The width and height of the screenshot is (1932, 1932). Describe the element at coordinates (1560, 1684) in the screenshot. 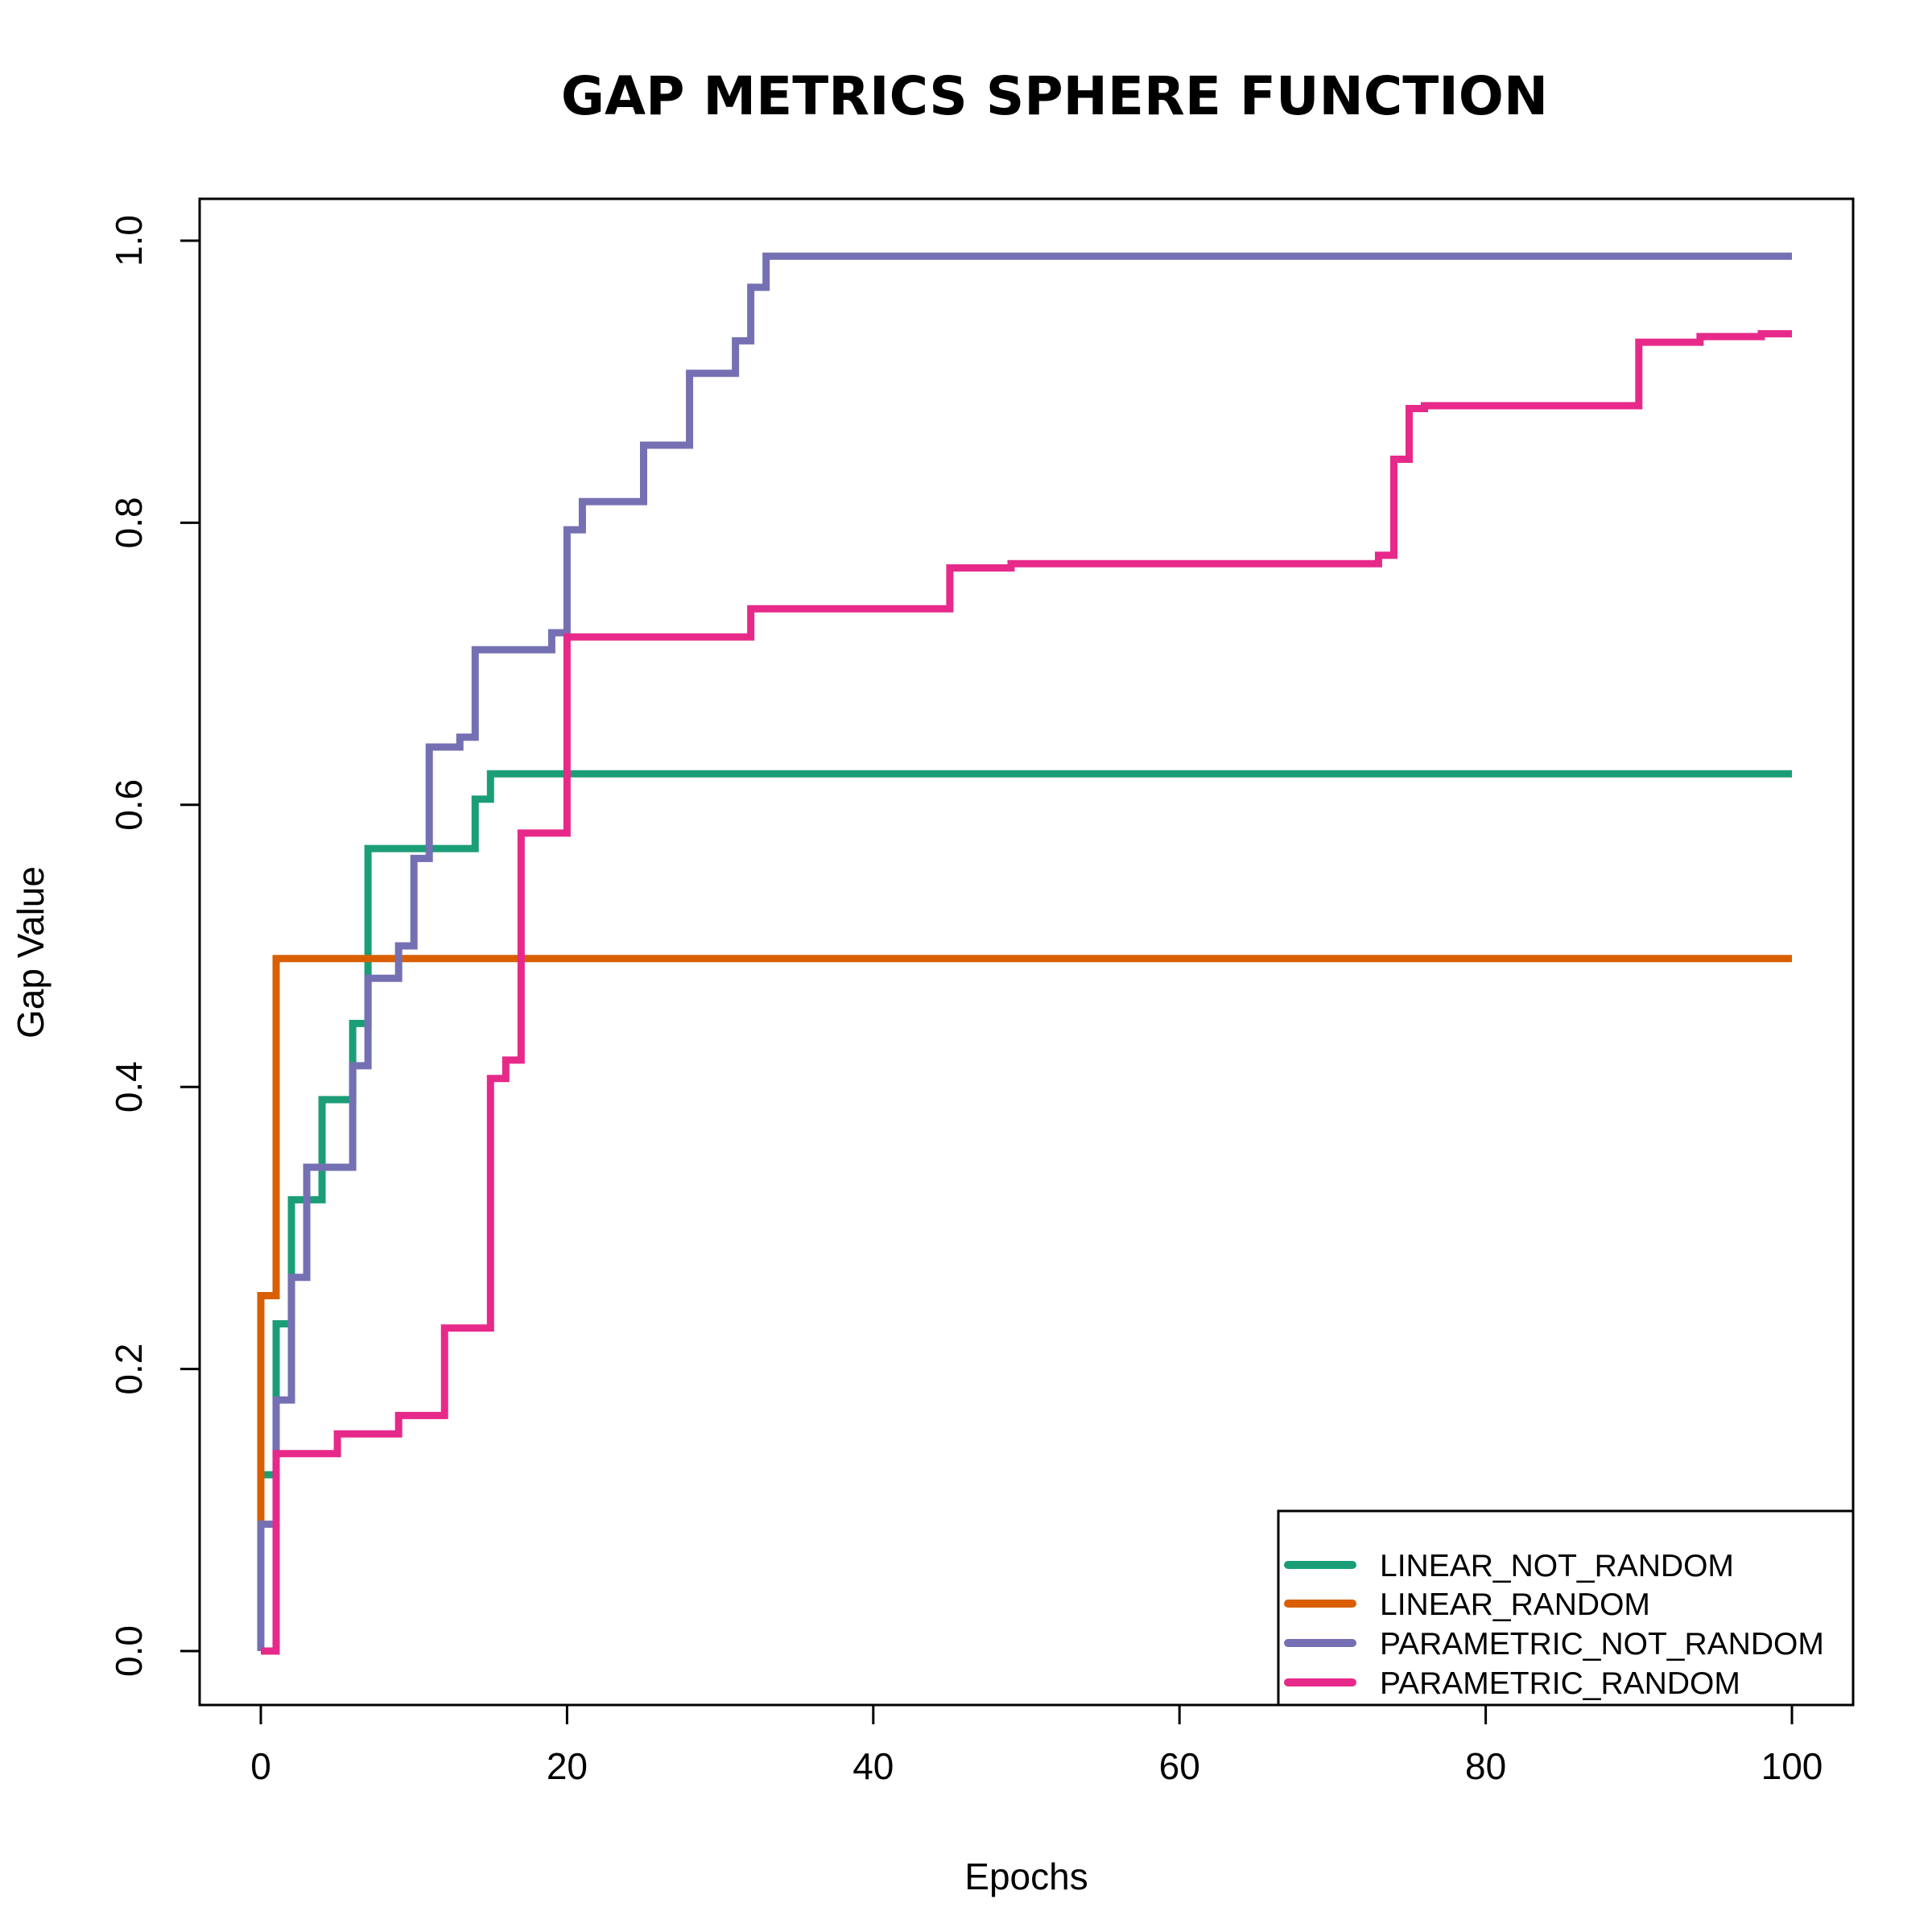

I see `legend-label: PARAMETRIC_RANDOM` at that location.